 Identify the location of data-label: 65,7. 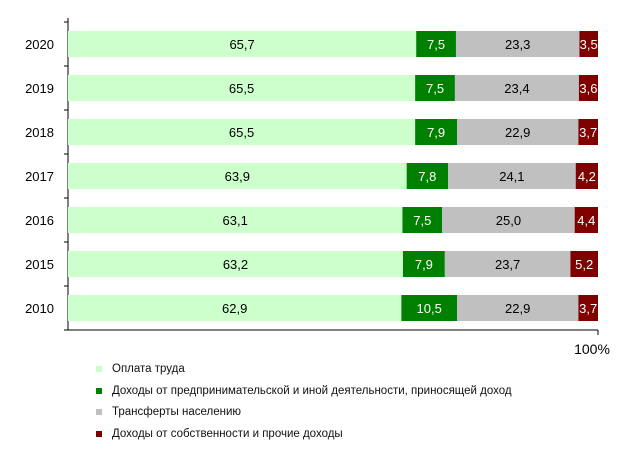
(241, 44).